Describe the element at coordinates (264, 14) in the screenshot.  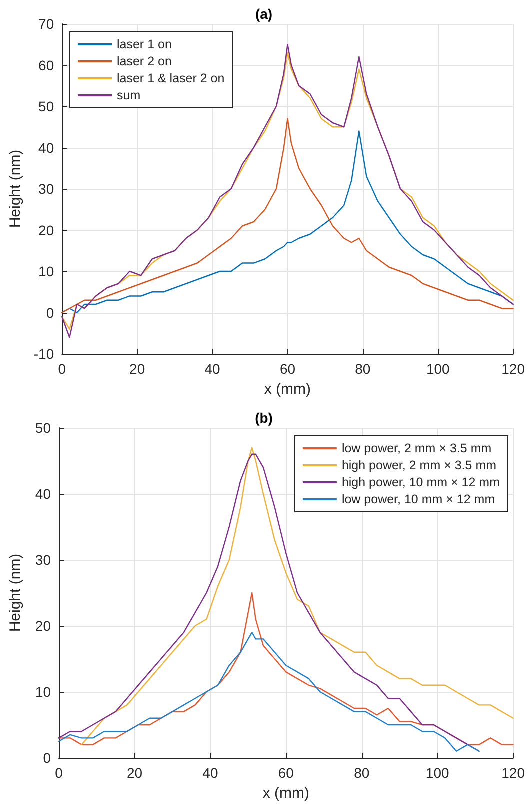
I see `chart-title: (a)` at that location.